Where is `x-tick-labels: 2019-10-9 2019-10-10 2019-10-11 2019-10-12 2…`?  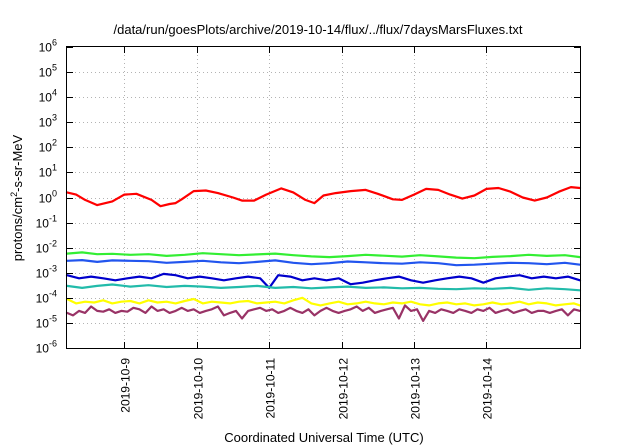 x-tick-labels: 2019-10-9 2019-10-10 2019-10-11 2019-10-12 2… is located at coordinates (307, 389).